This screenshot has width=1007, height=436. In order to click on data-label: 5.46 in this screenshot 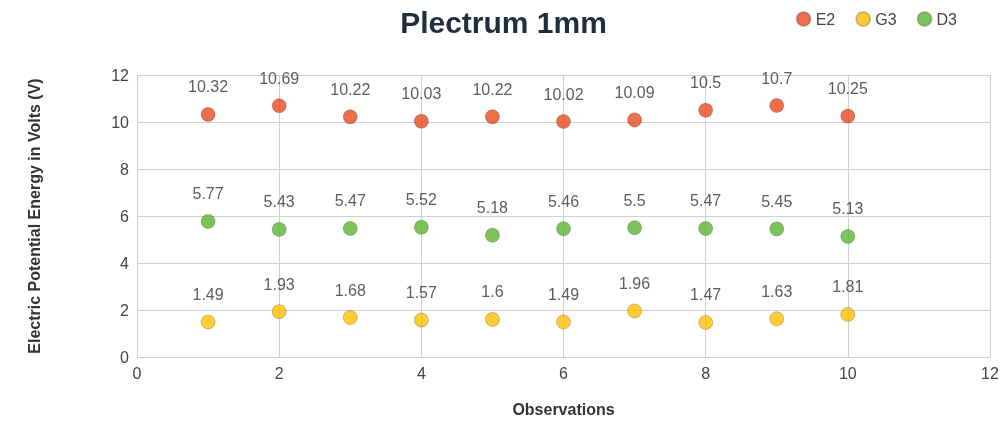, I will do `click(563, 201)`.